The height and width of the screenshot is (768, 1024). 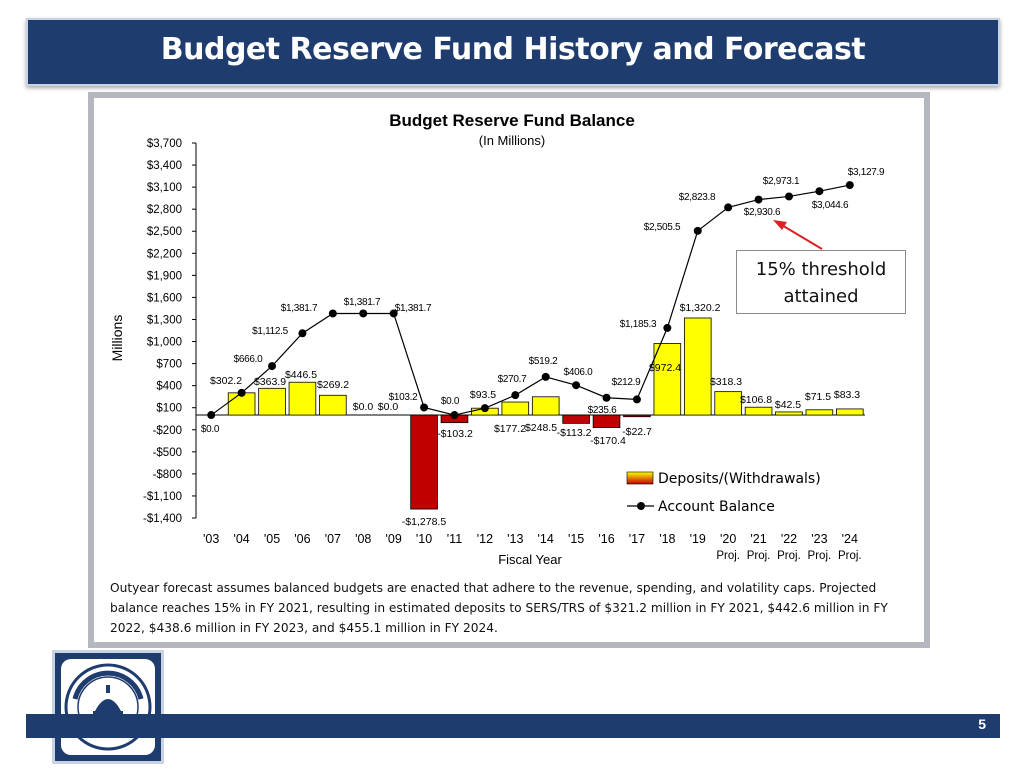 I want to click on logo-background, so click(x=108, y=707).